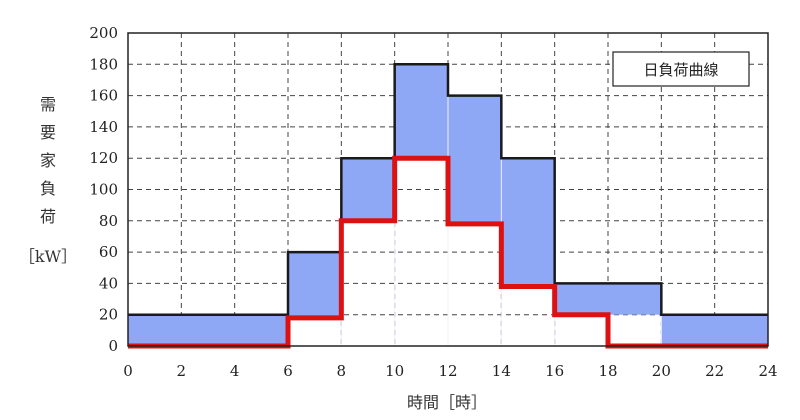 Image resolution: width=800 pixels, height=420 pixels. Describe the element at coordinates (767, 371) in the screenshot. I see `x-tick-label: 24` at that location.